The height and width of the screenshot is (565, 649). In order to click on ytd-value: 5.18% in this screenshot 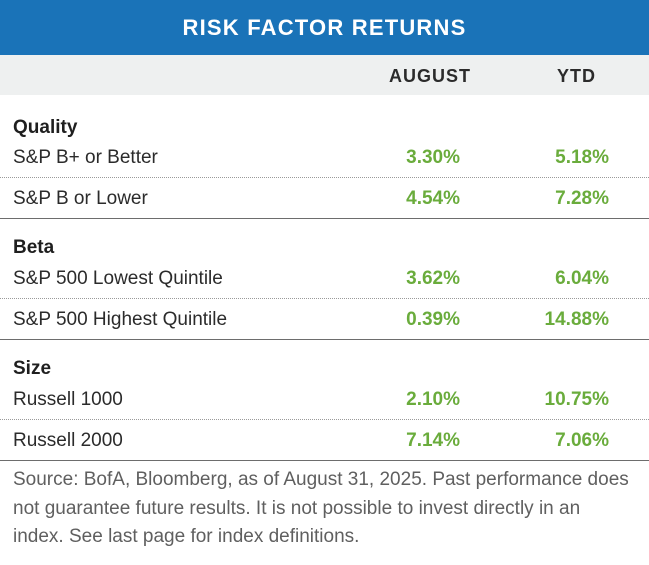, I will do `click(582, 157)`.